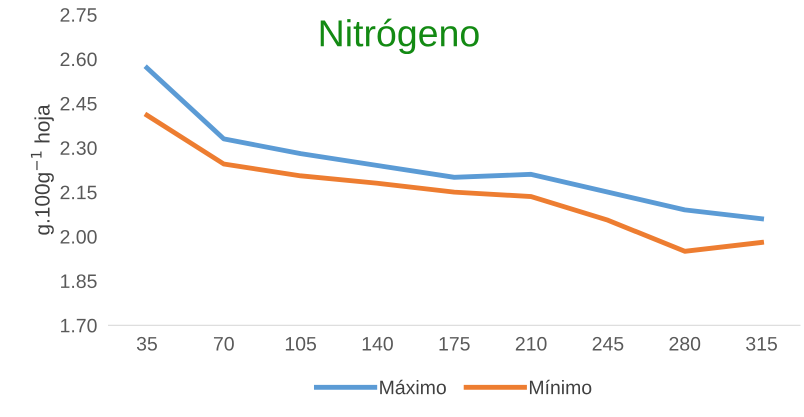  Describe the element at coordinates (78, 148) in the screenshot. I see `y-tick-label: 2.30` at that location.